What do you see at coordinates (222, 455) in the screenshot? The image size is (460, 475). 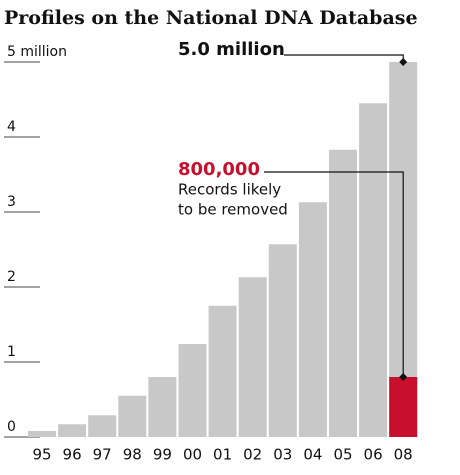 I see `x-tick-label: 01` at bounding box center [222, 455].